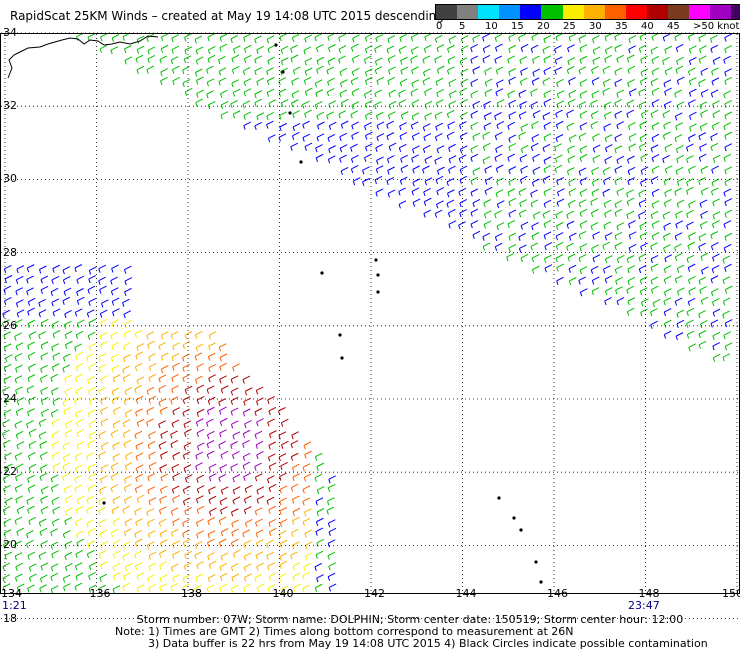 The image size is (740, 650). Describe the element at coordinates (716, 26) in the screenshot. I see `scale-label: >50 knots` at that location.